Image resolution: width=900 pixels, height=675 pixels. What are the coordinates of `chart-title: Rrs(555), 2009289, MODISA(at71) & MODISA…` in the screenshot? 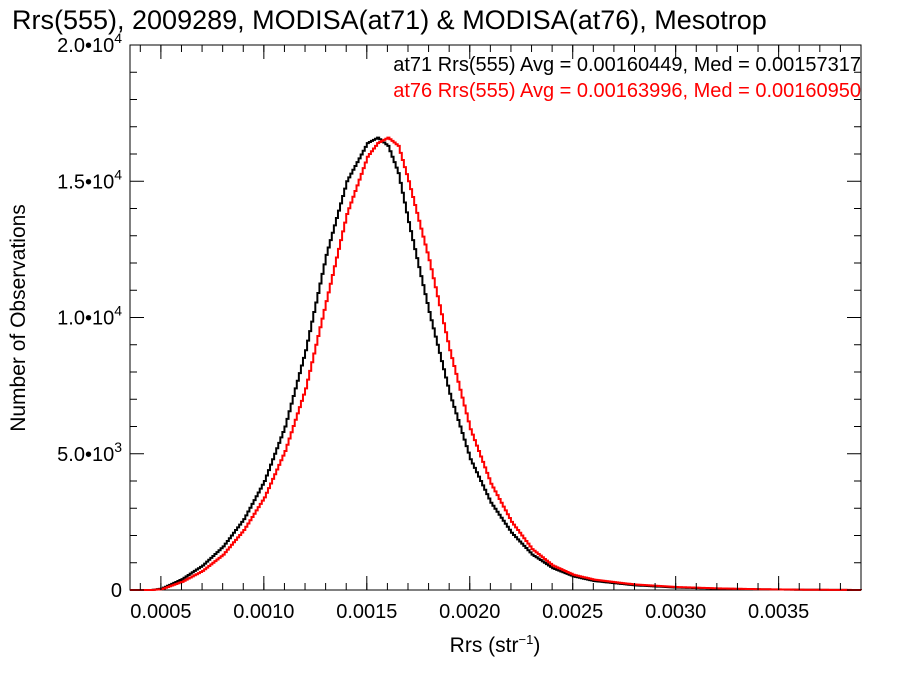 It's located at (389, 20).